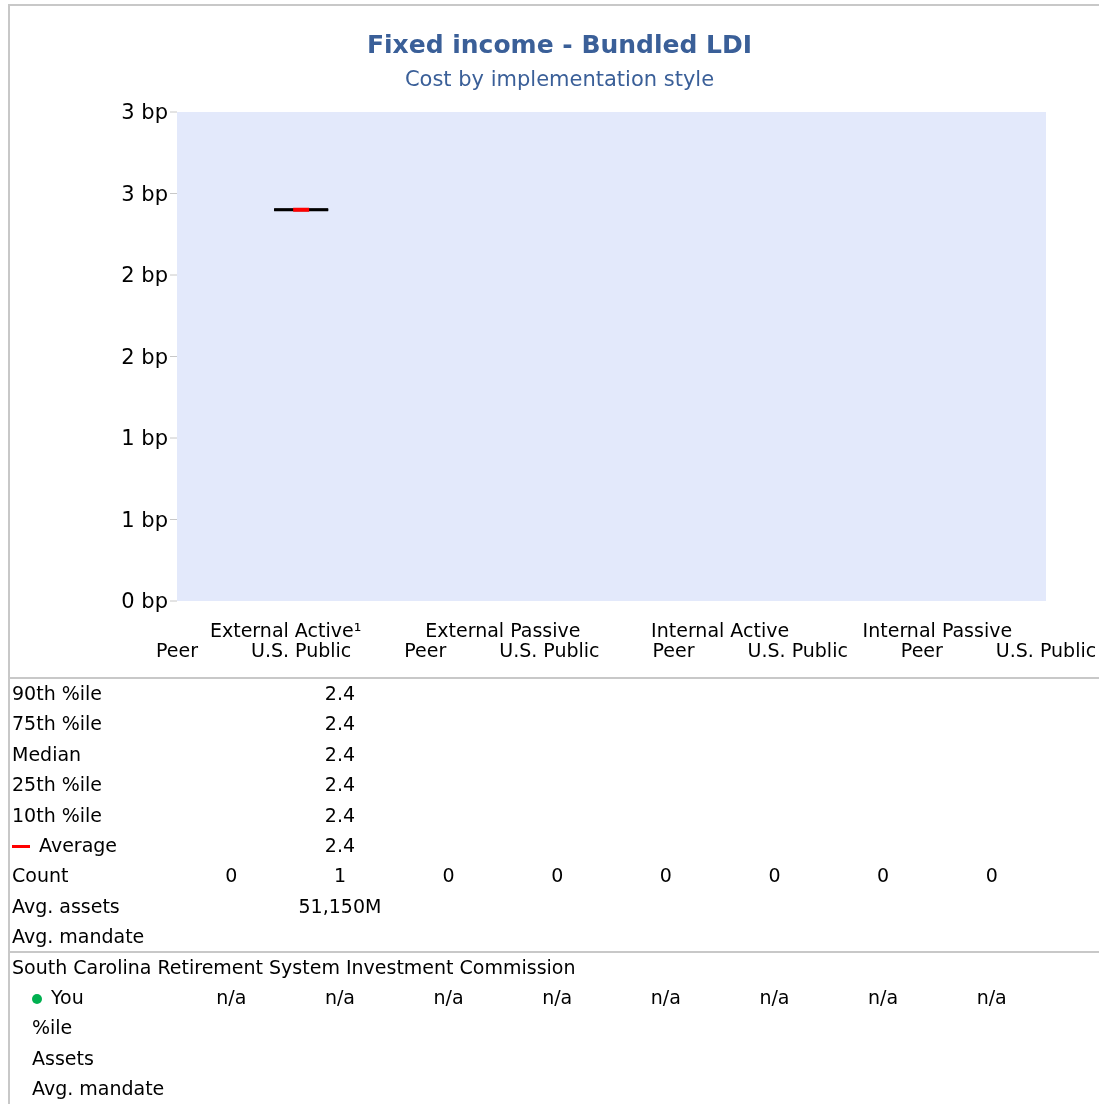  What do you see at coordinates (285, 630) in the screenshot?
I see `text: External Active¹` at bounding box center [285, 630].